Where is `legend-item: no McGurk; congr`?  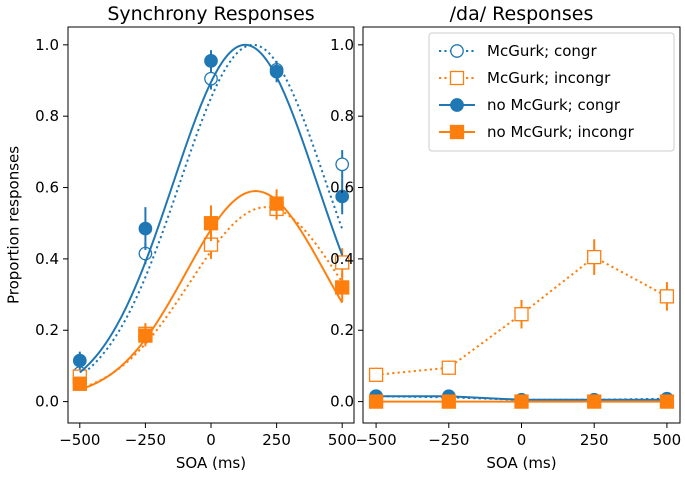 legend-item: no McGurk; congr is located at coordinates (530, 105).